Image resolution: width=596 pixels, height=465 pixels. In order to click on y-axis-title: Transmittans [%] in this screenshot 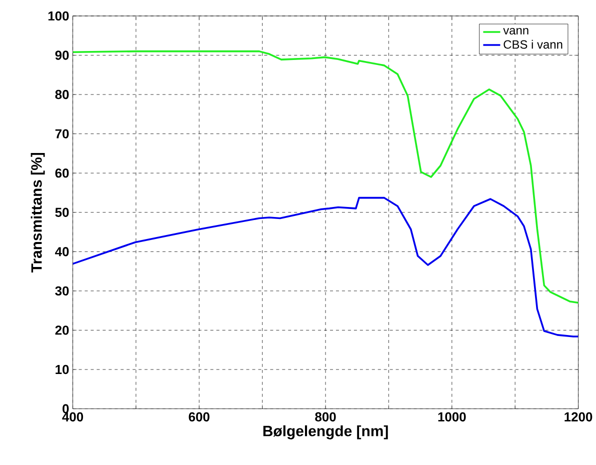, I will do `click(37, 213)`.